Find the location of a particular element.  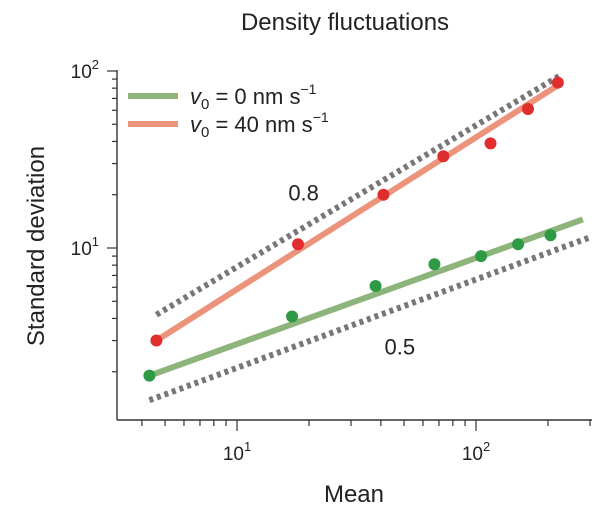

y-tick-label-exp: 1 is located at coordinates (95, 241).